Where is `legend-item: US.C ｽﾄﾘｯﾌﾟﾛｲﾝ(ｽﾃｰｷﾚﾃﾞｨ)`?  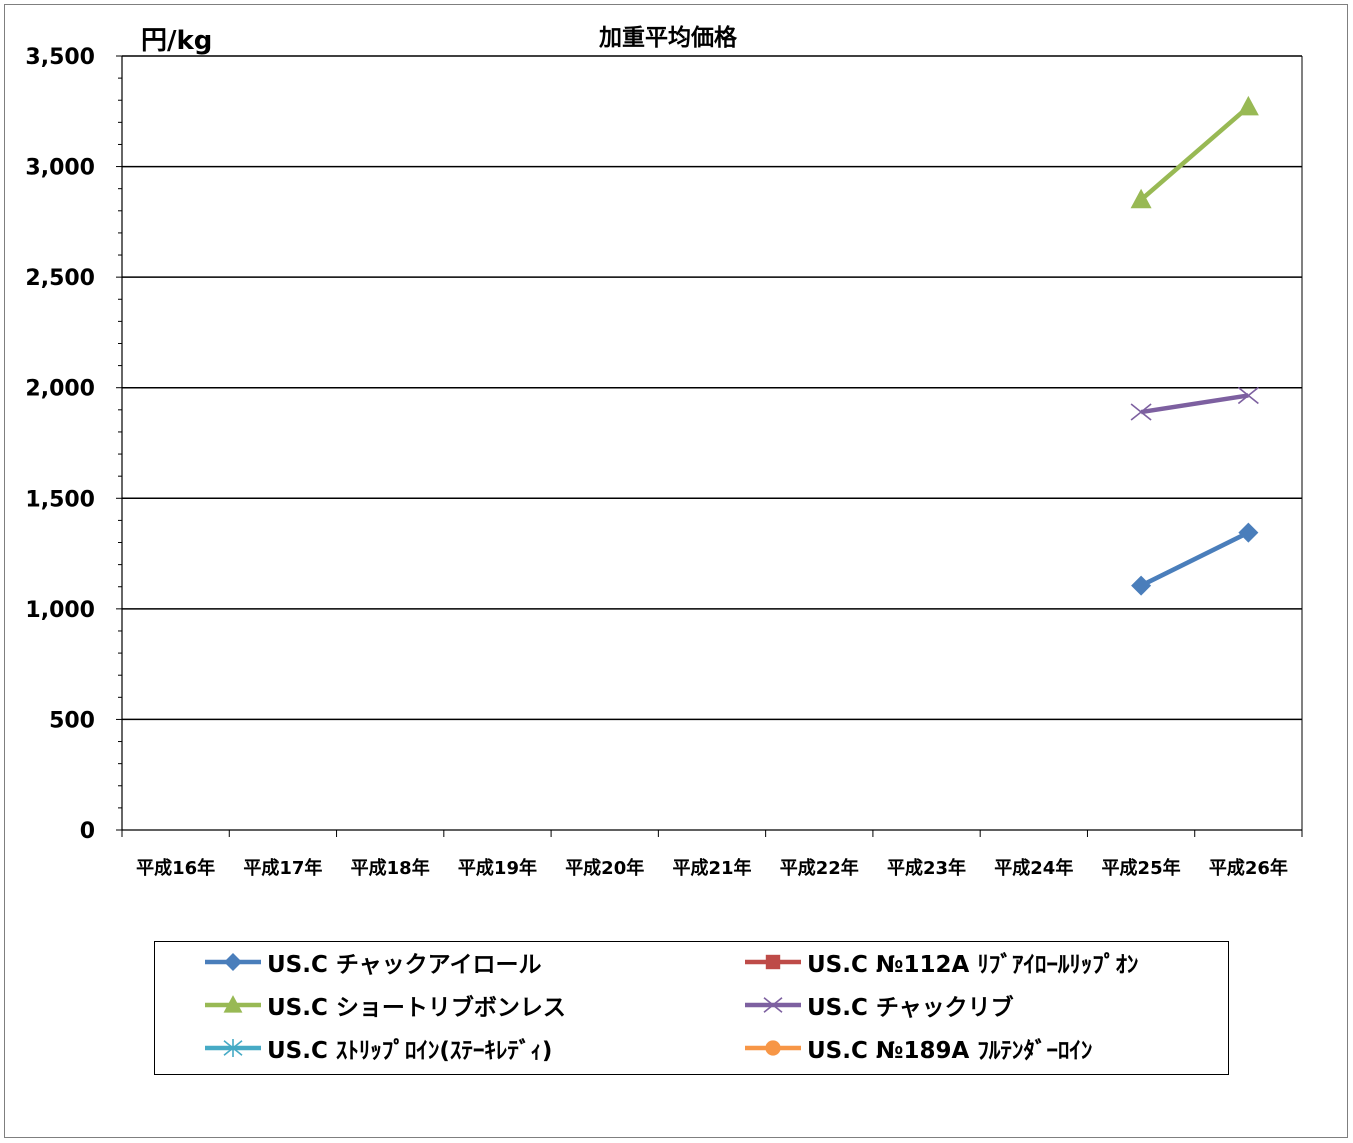 legend-item: US.C ｽﾄﾘｯﾌﾟﾛｲﾝ(ｽﾃｰｷﾚﾃﾞｨ) is located at coordinates (377, 1048).